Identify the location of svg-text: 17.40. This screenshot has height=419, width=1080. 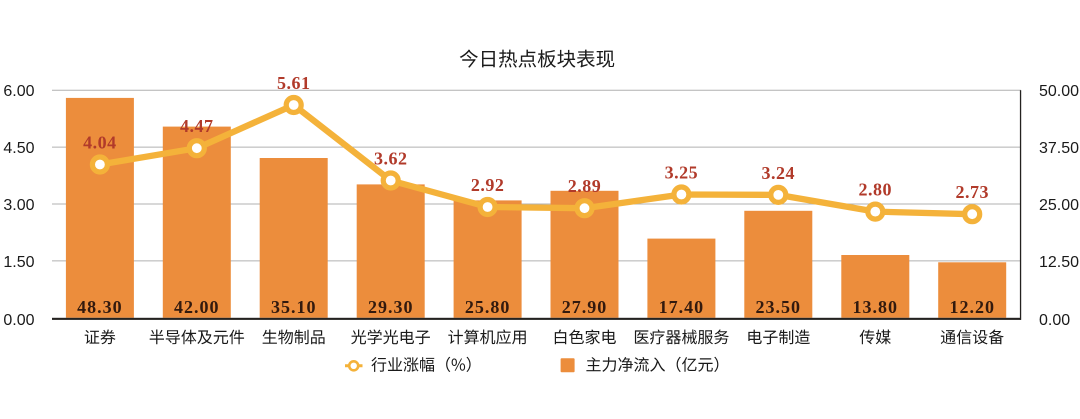
(682, 307).